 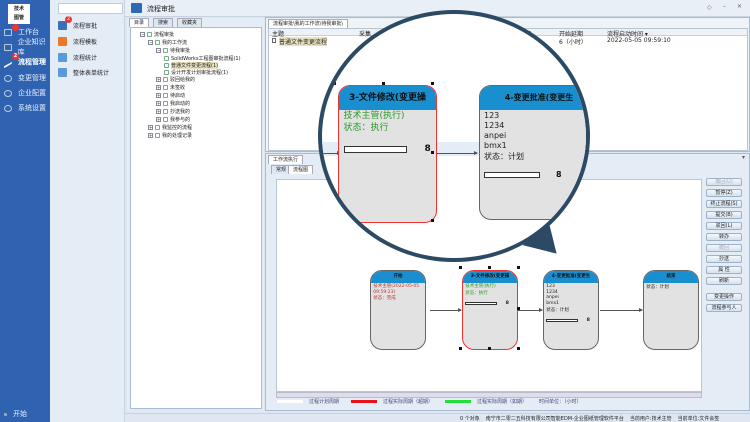 What do you see at coordinates (724, 193) in the screenshot?
I see `action-button: 暂停(Z)` at bounding box center [724, 193].